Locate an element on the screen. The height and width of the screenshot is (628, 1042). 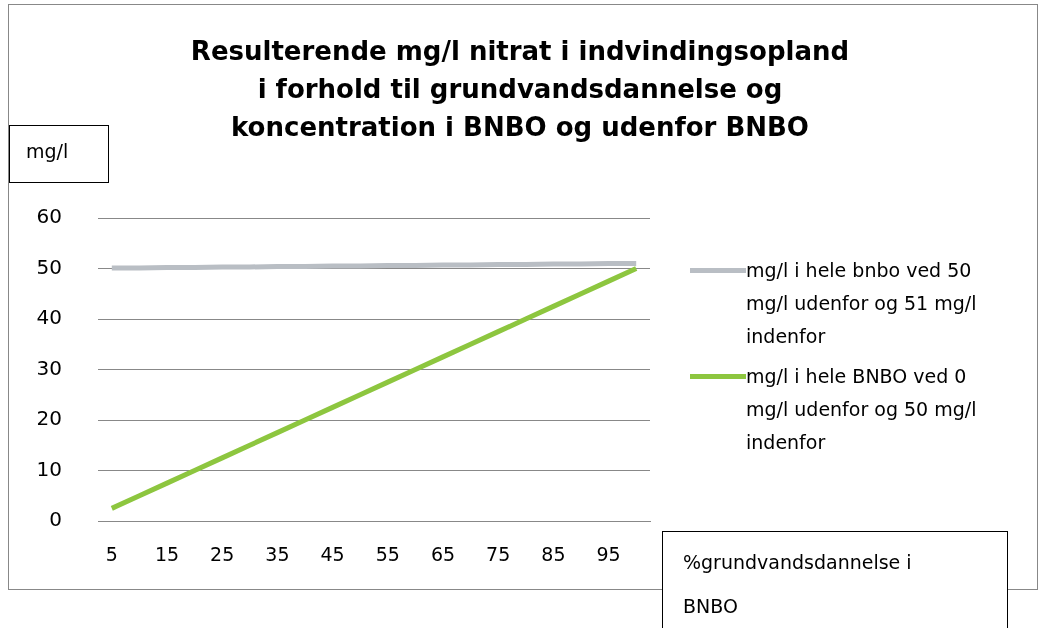
y-tick-label: 60 is located at coordinates (49, 216).